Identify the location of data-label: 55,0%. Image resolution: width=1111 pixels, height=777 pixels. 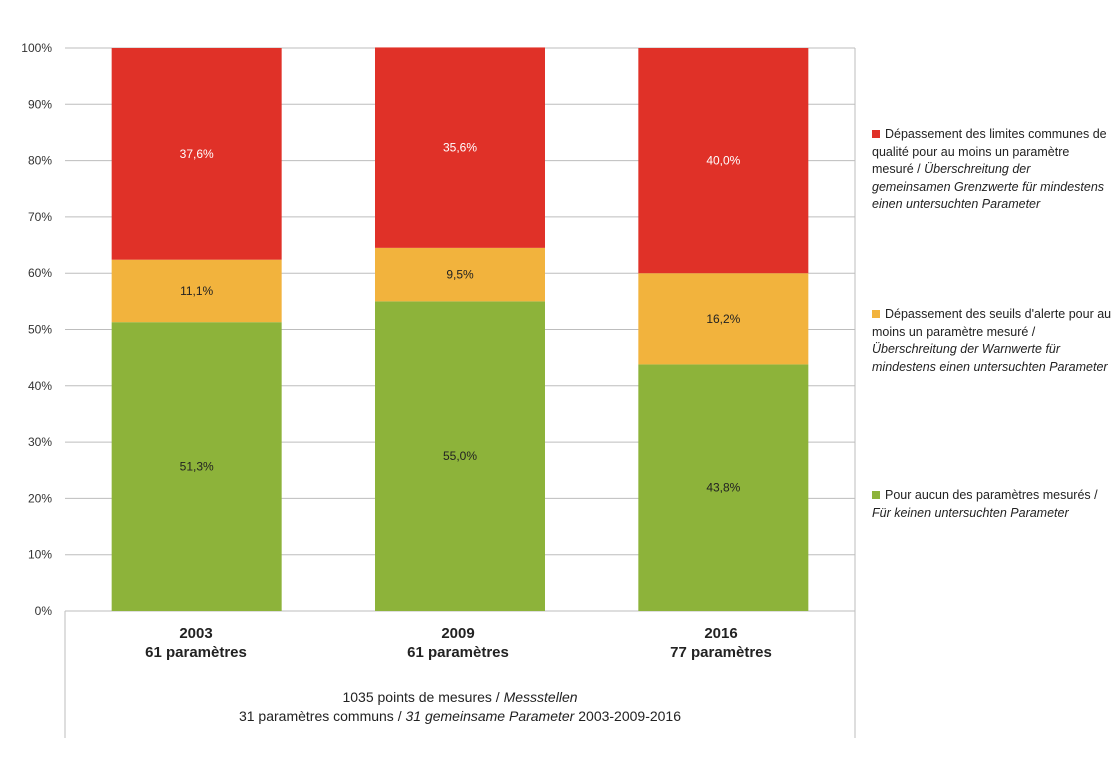
(460, 456).